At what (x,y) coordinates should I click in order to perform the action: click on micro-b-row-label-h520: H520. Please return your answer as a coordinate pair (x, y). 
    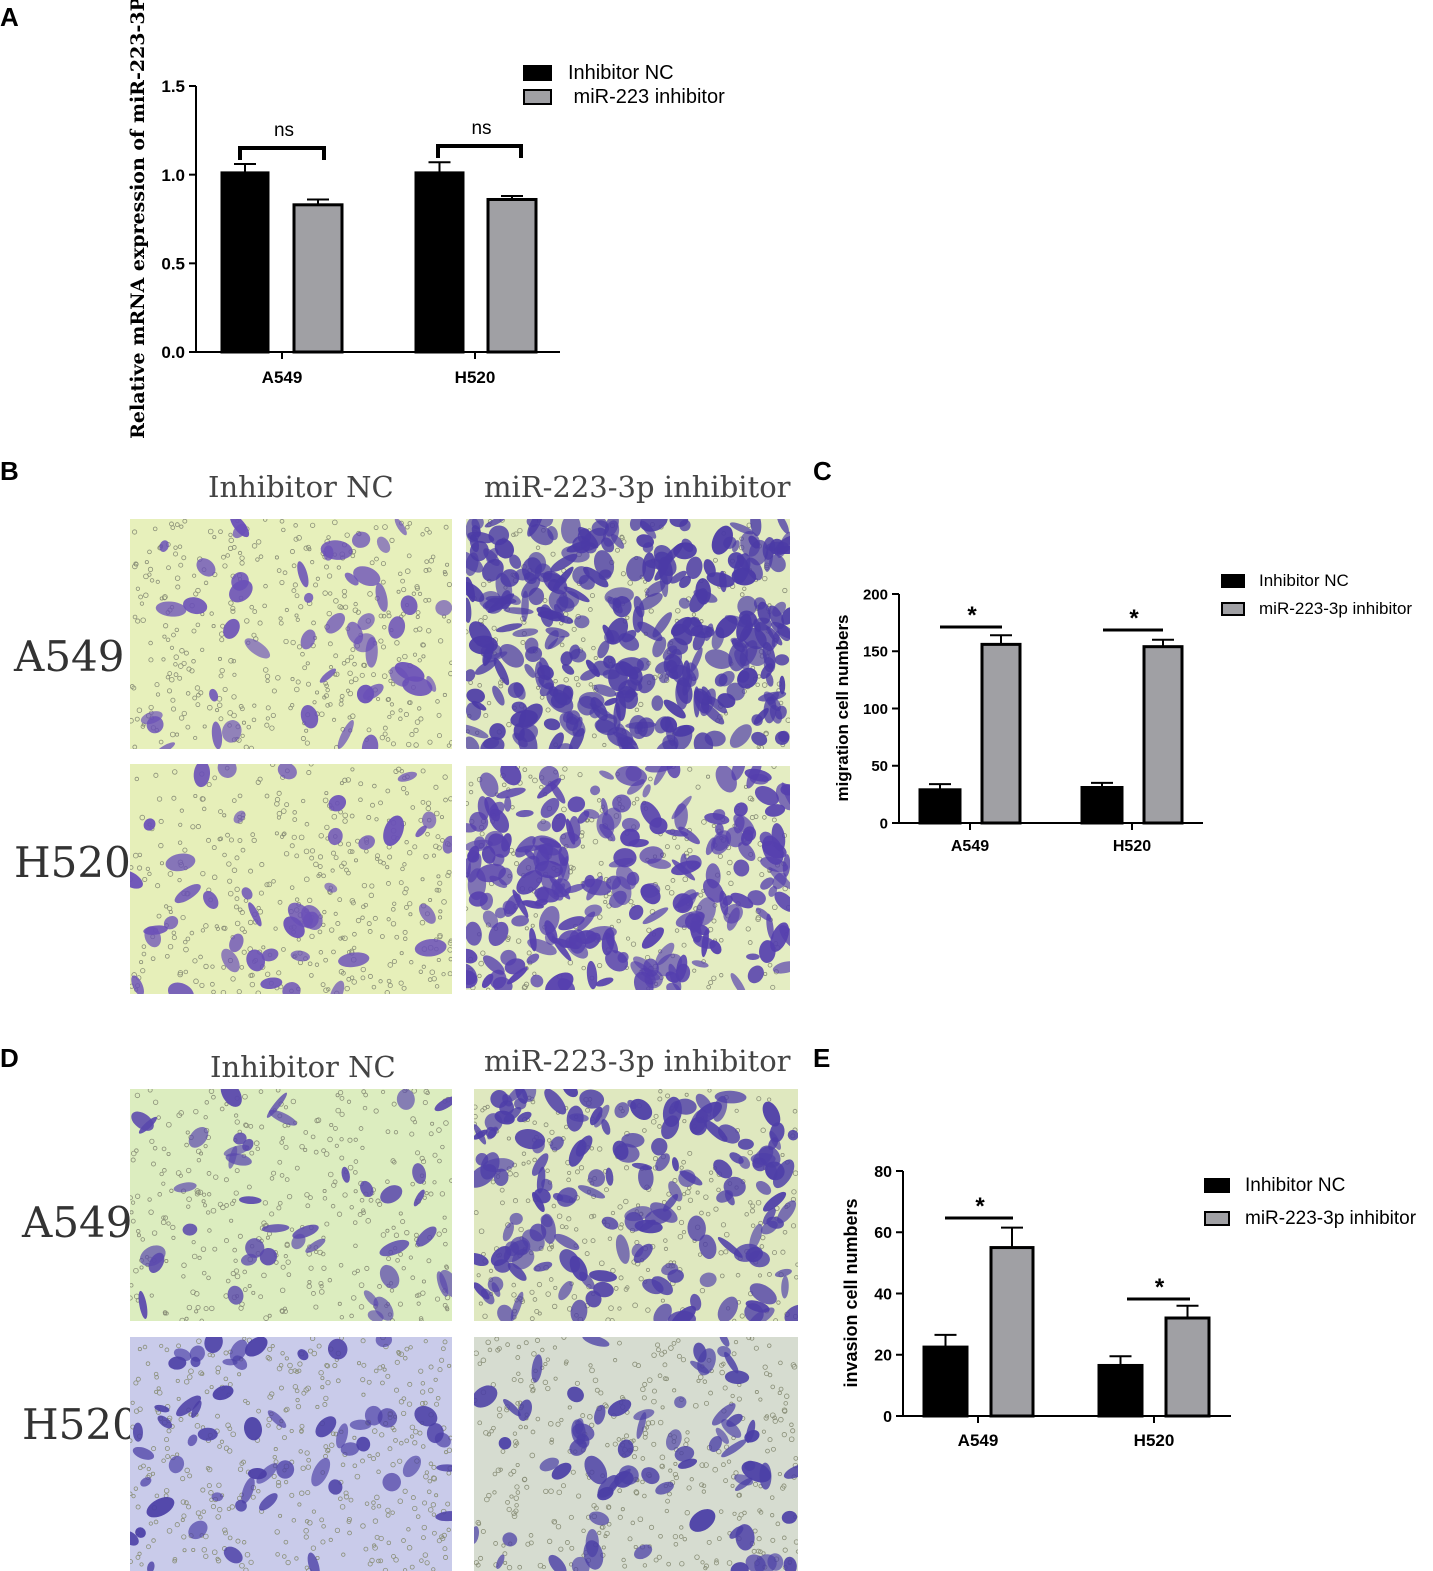
    Looking at the image, I should click on (72, 862).